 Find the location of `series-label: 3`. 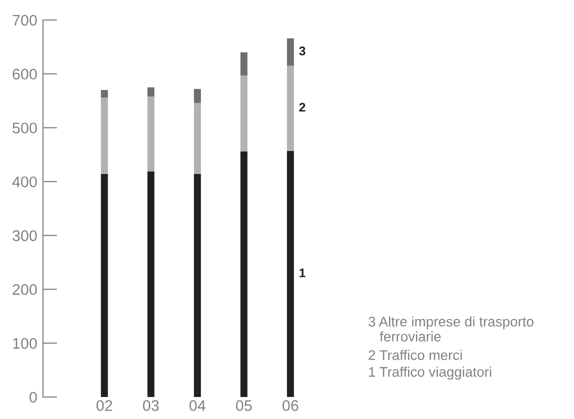

series-label: 3 is located at coordinates (302, 51).